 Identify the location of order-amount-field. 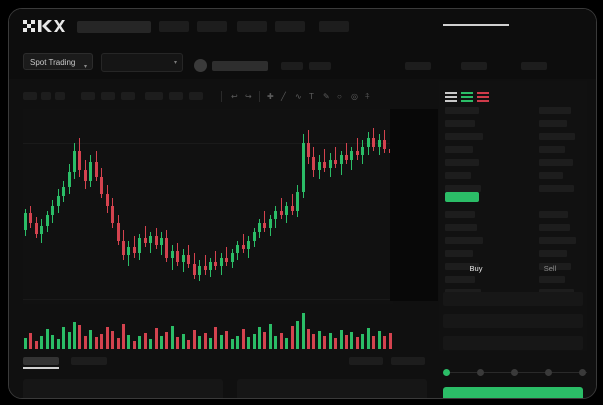
(513, 321).